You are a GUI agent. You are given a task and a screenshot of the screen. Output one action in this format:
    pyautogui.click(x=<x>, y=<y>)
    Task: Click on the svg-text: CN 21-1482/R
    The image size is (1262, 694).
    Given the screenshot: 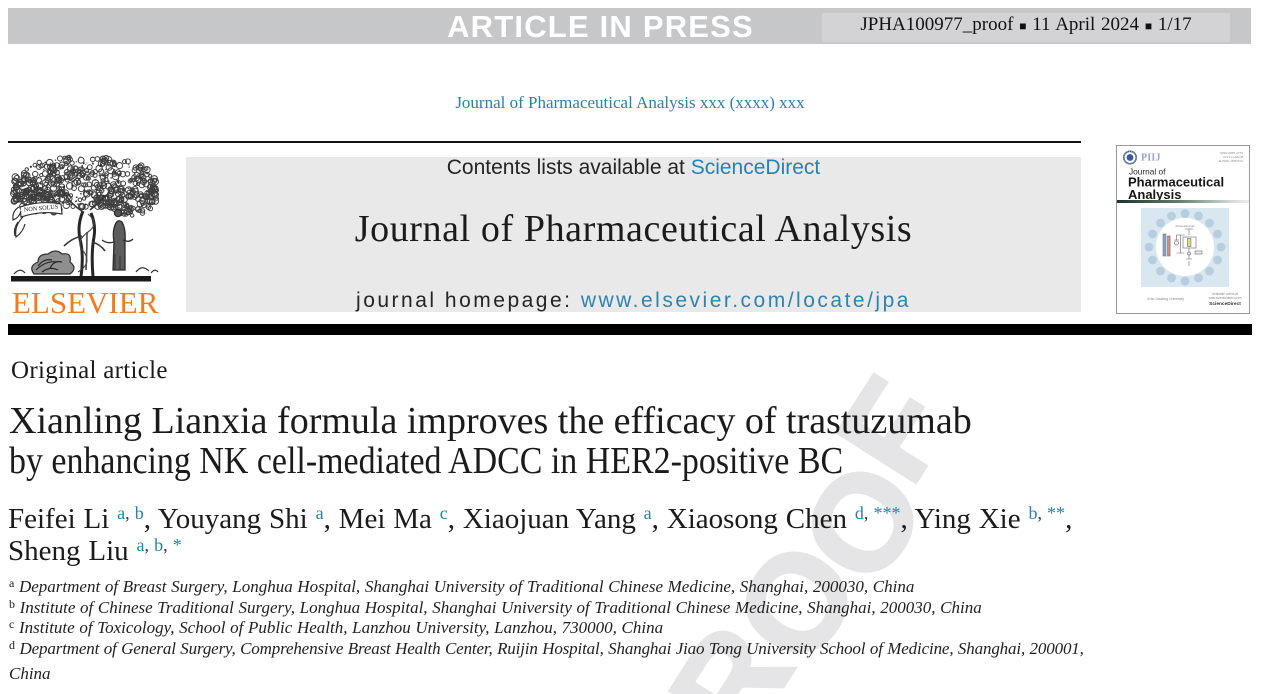 What is the action you would take?
    pyautogui.click(x=1233, y=157)
    